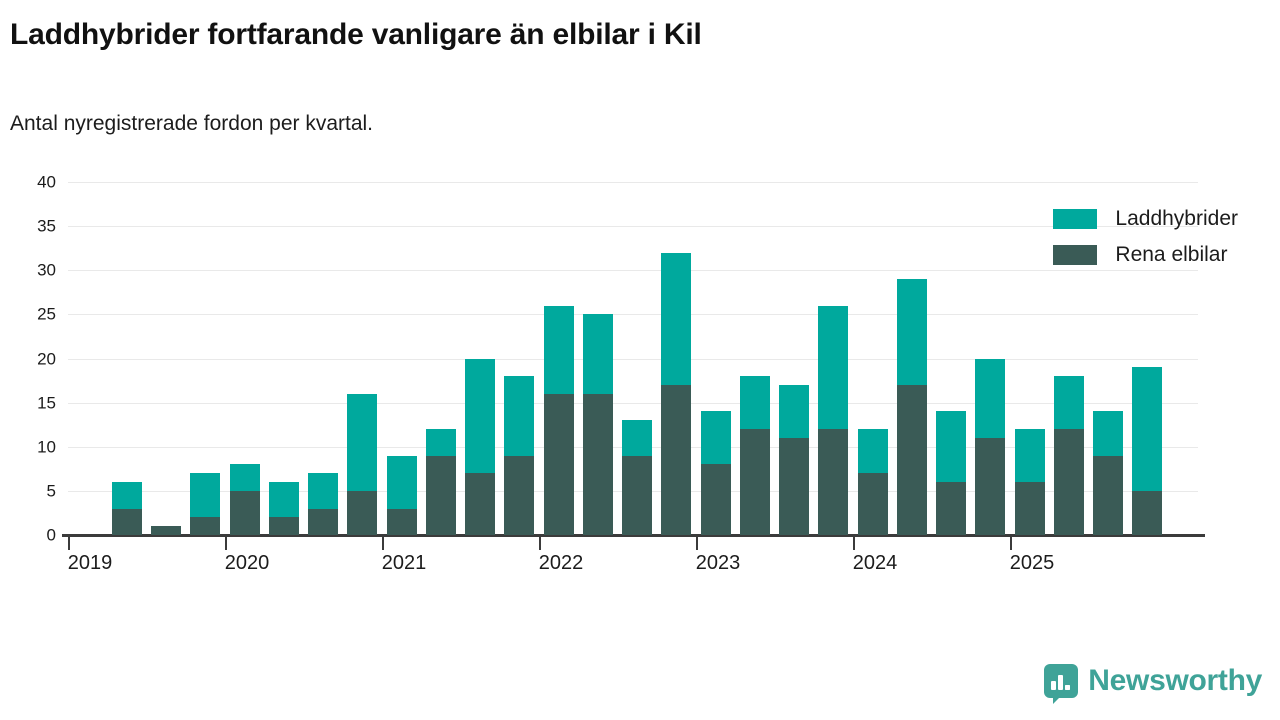  I want to click on x-axis-tick-label: 2020, so click(247, 563).